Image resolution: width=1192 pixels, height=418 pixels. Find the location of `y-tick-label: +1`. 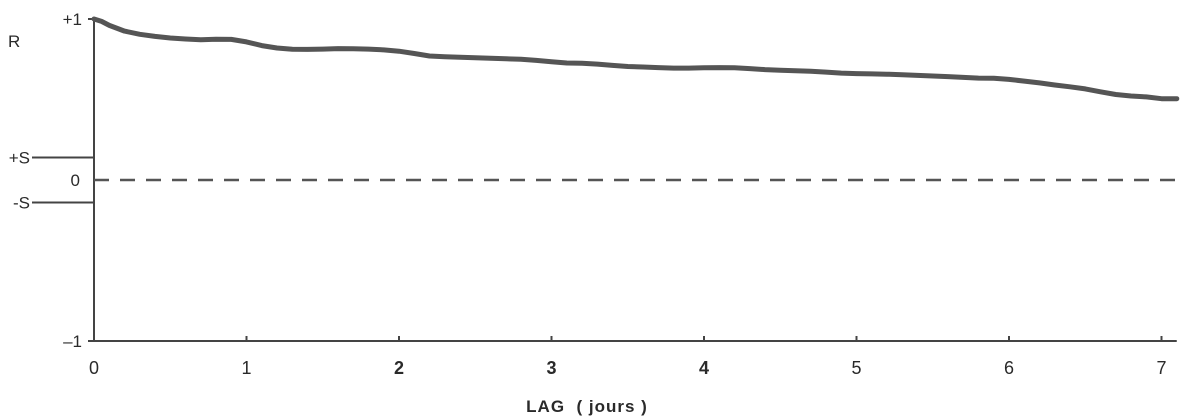

y-tick-label: +1 is located at coordinates (72, 19).